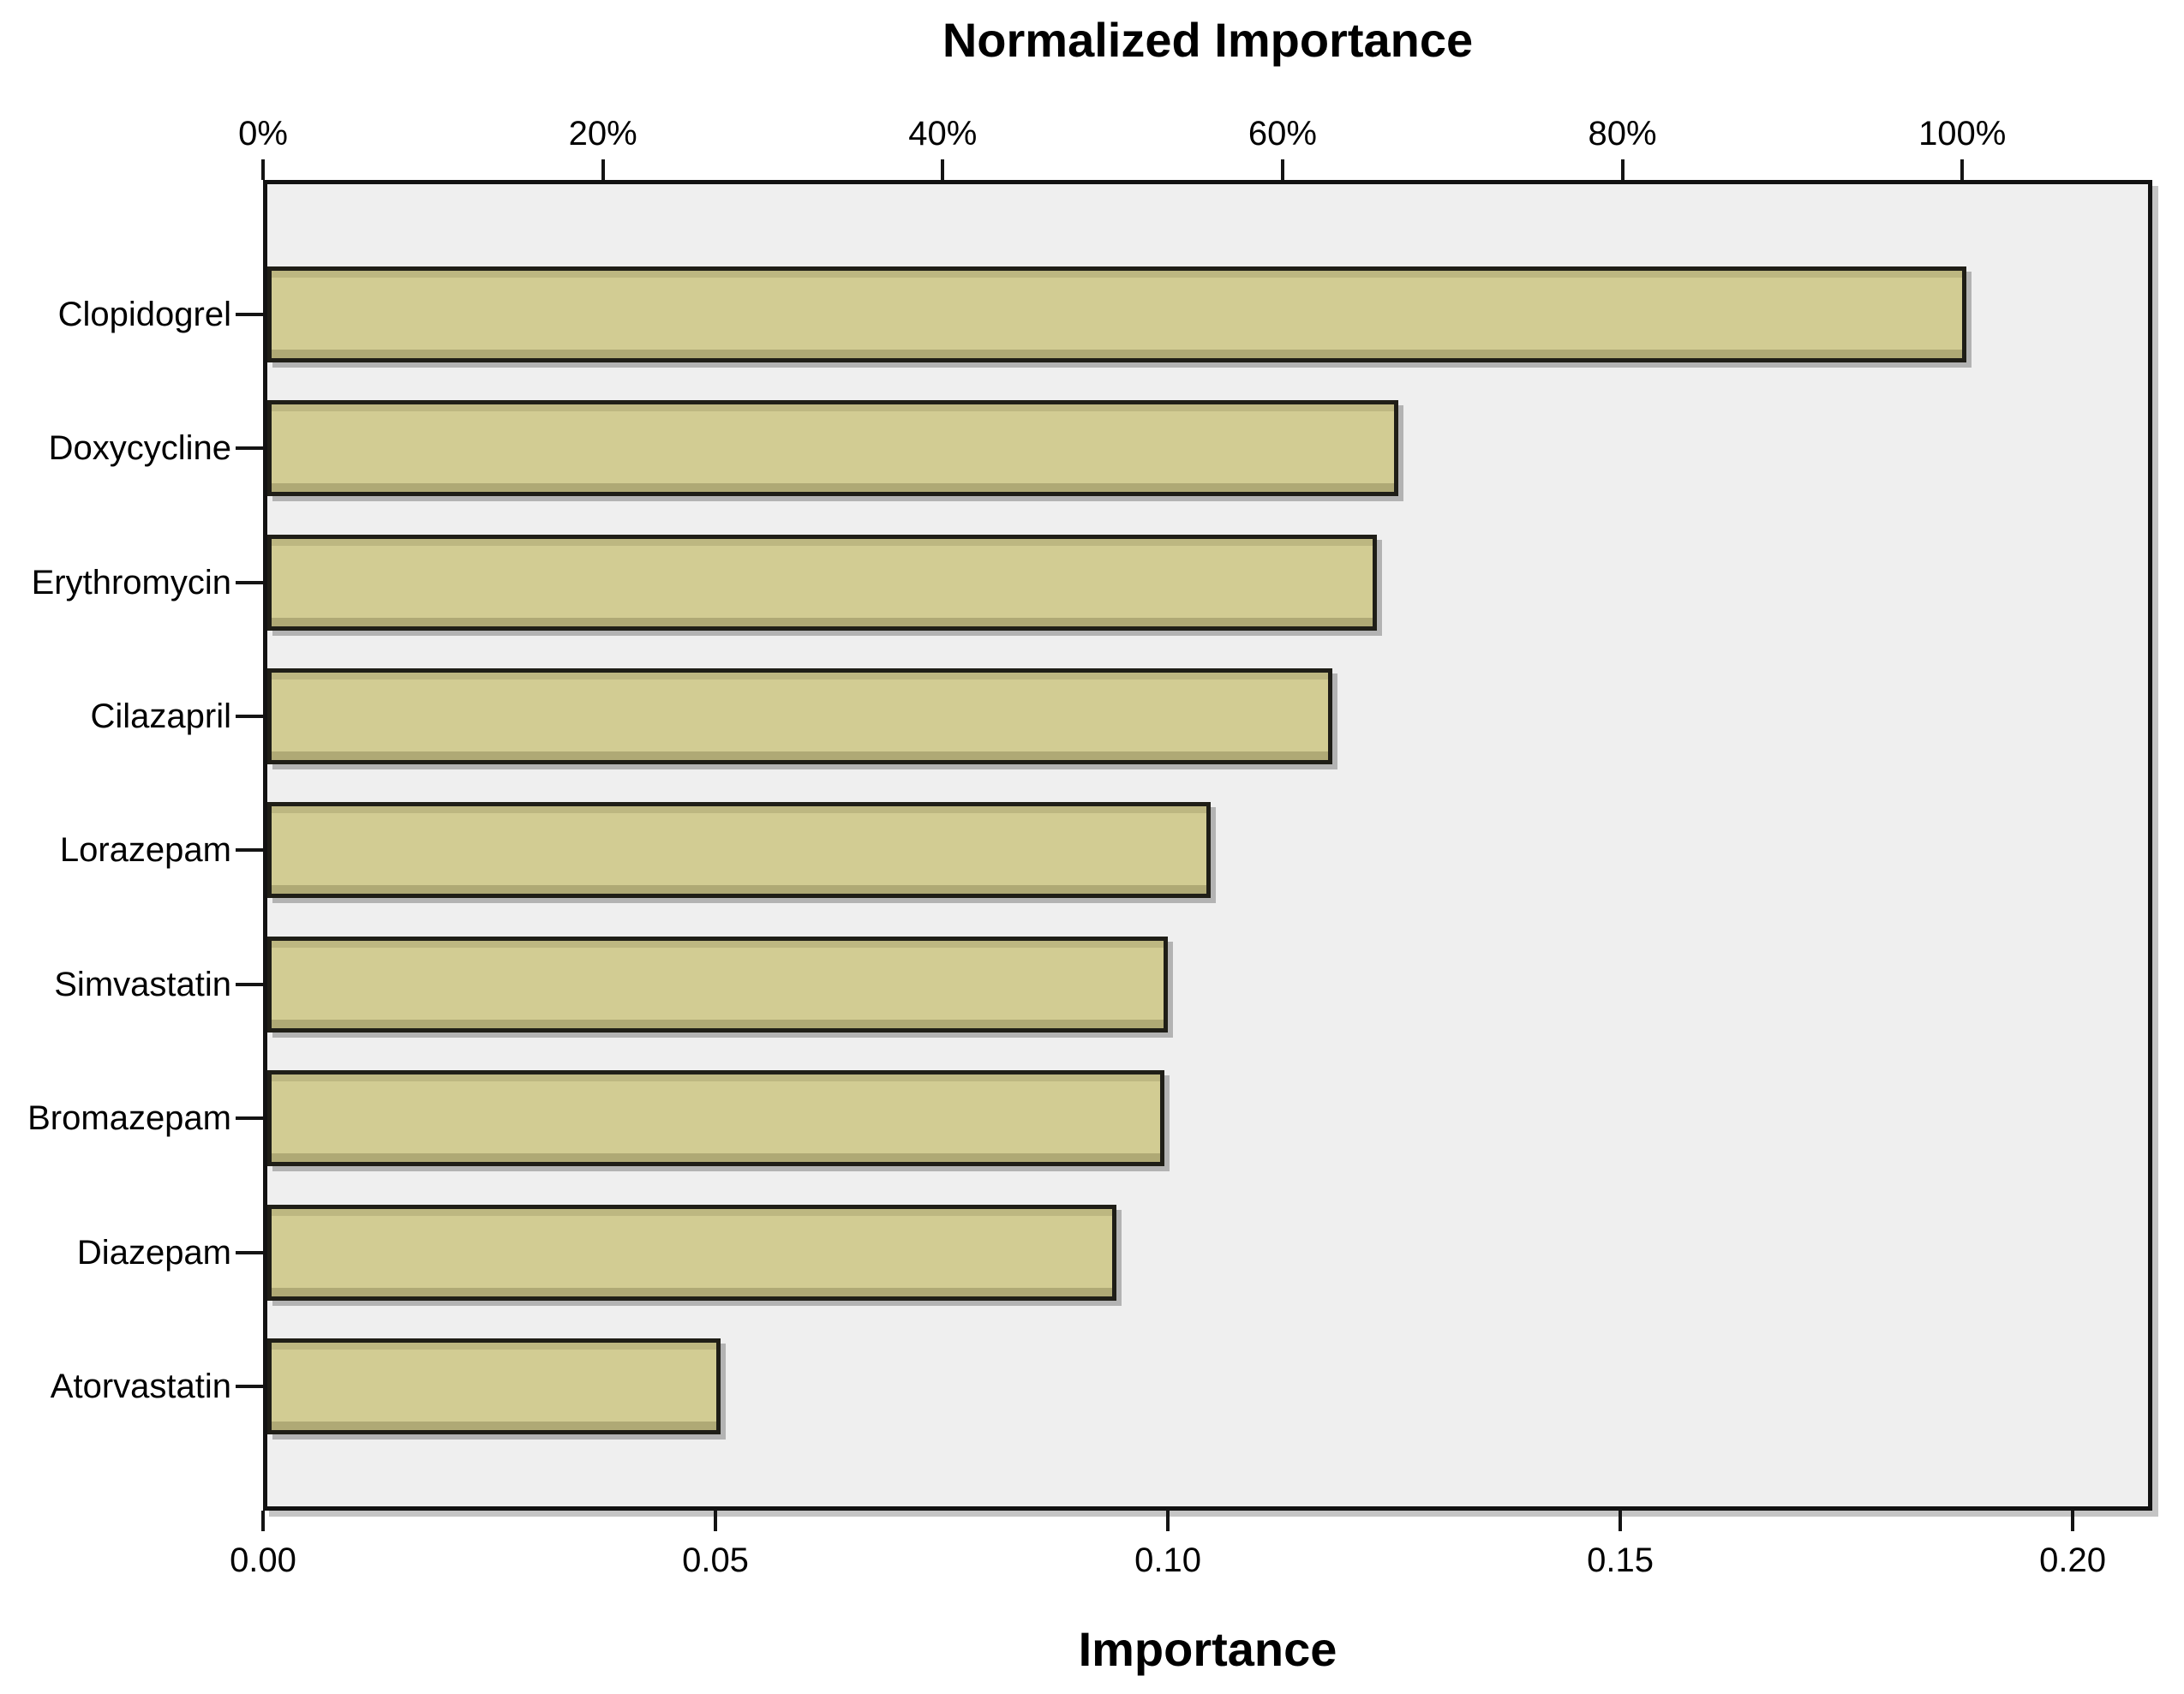 The image size is (2184, 1694). I want to click on category-label: Atorvastatin, so click(141, 1387).